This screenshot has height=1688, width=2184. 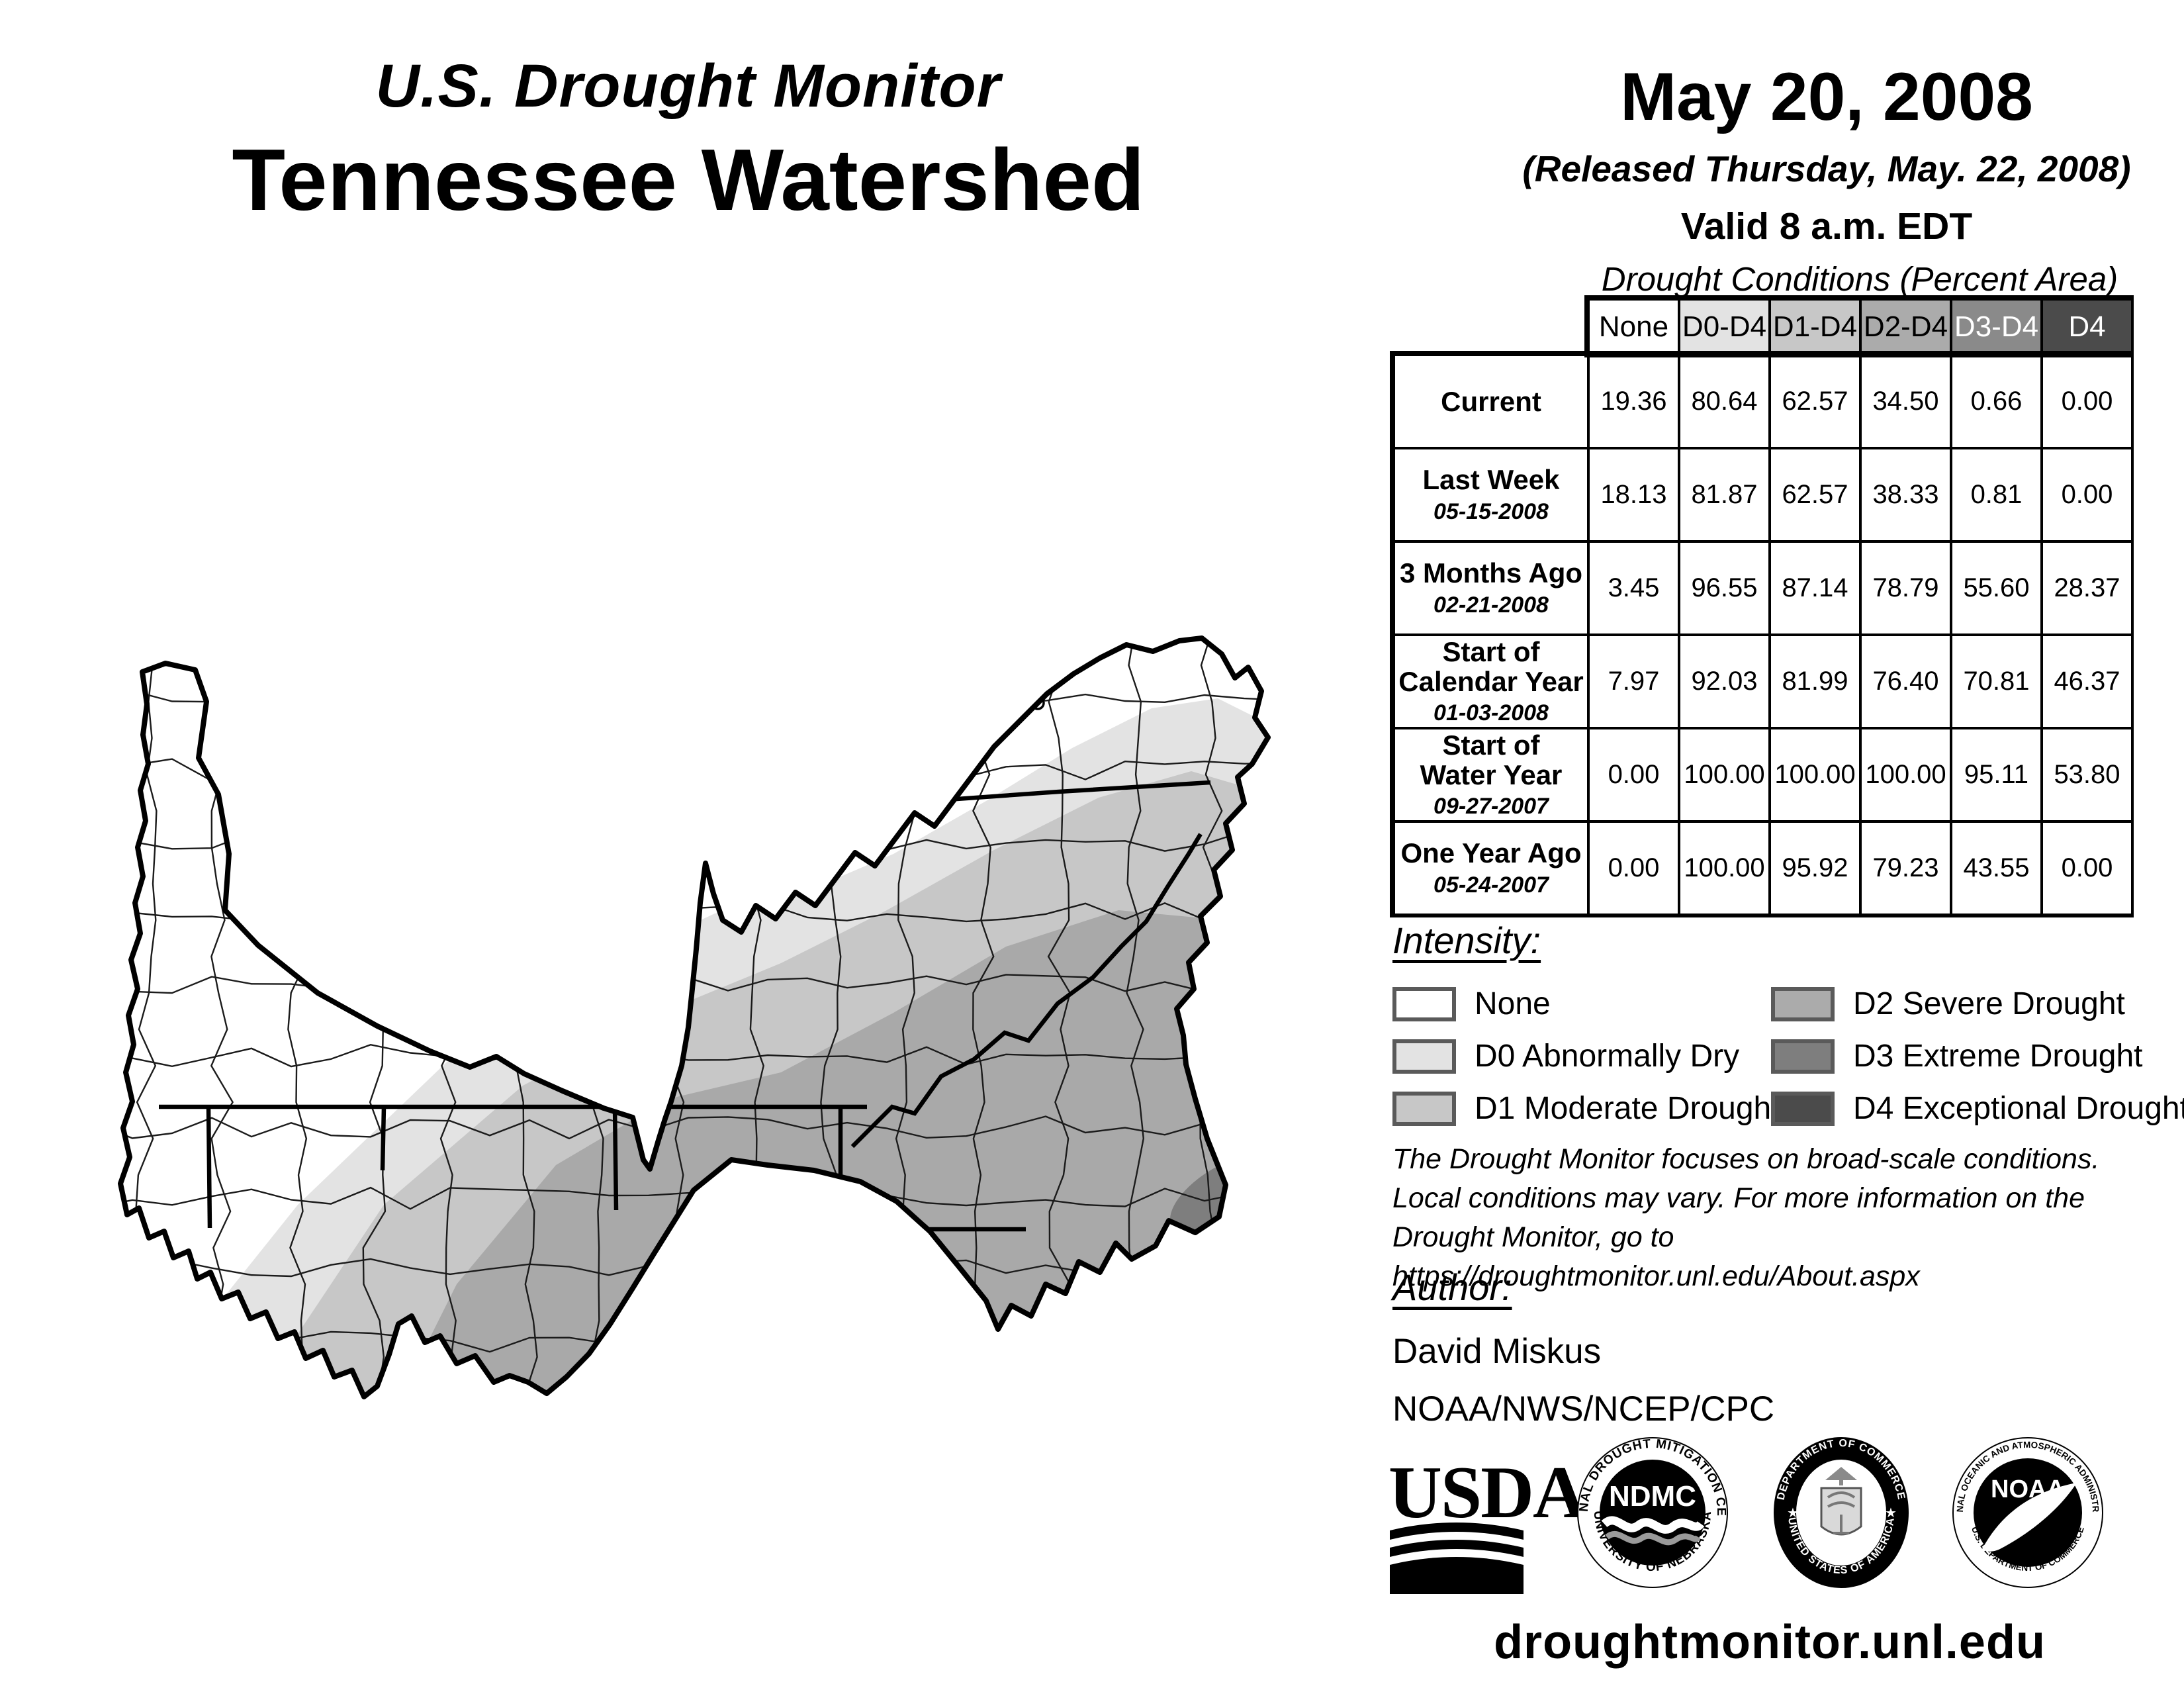 I want to click on legend-label: D2 Severe Drought, so click(x=1989, y=1003).